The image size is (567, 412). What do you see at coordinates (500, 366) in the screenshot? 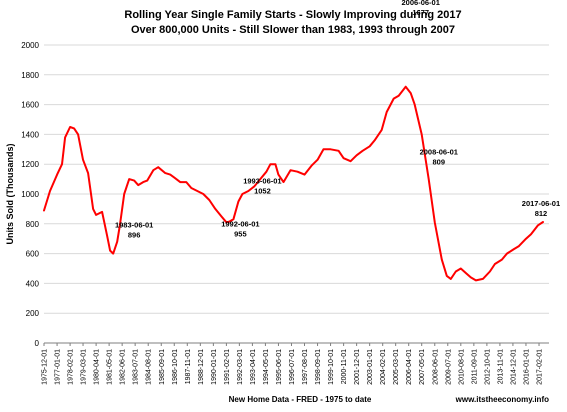
I see `x-tick-label: 2013-11-01` at bounding box center [500, 366].